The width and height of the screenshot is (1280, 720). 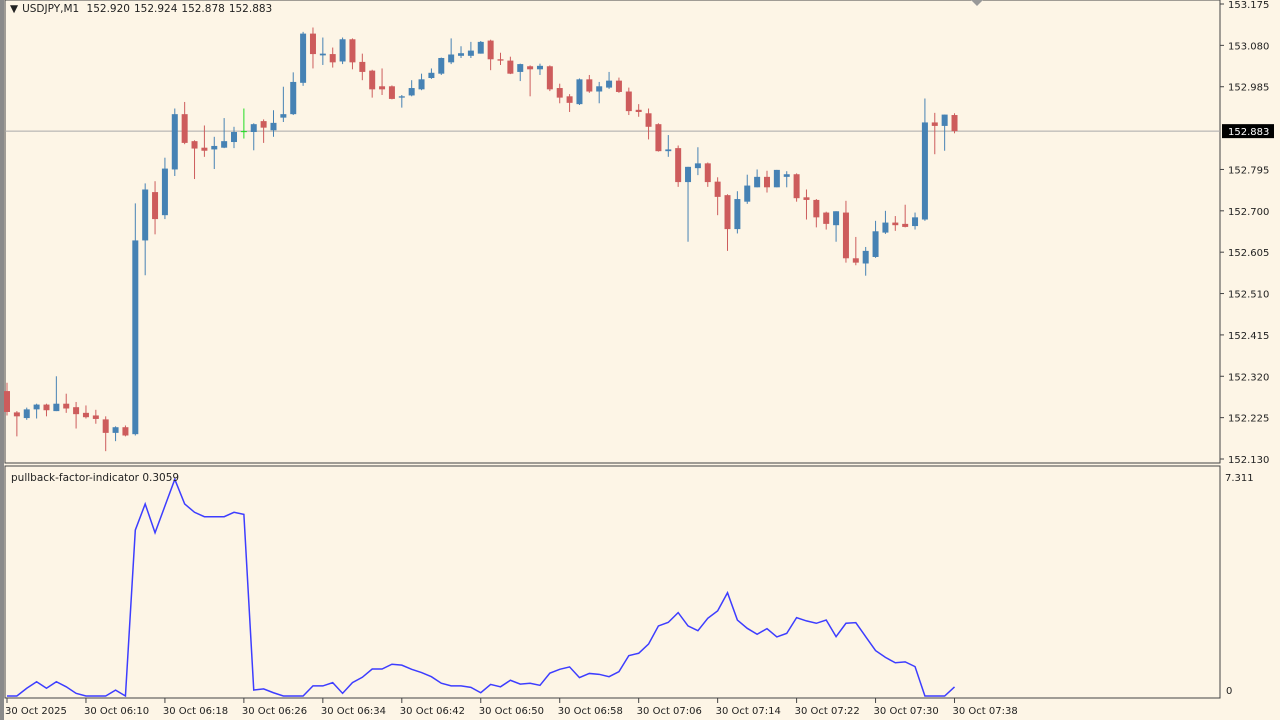 What do you see at coordinates (250, 9) in the screenshot?
I see `close-price: 152.883` at bounding box center [250, 9].